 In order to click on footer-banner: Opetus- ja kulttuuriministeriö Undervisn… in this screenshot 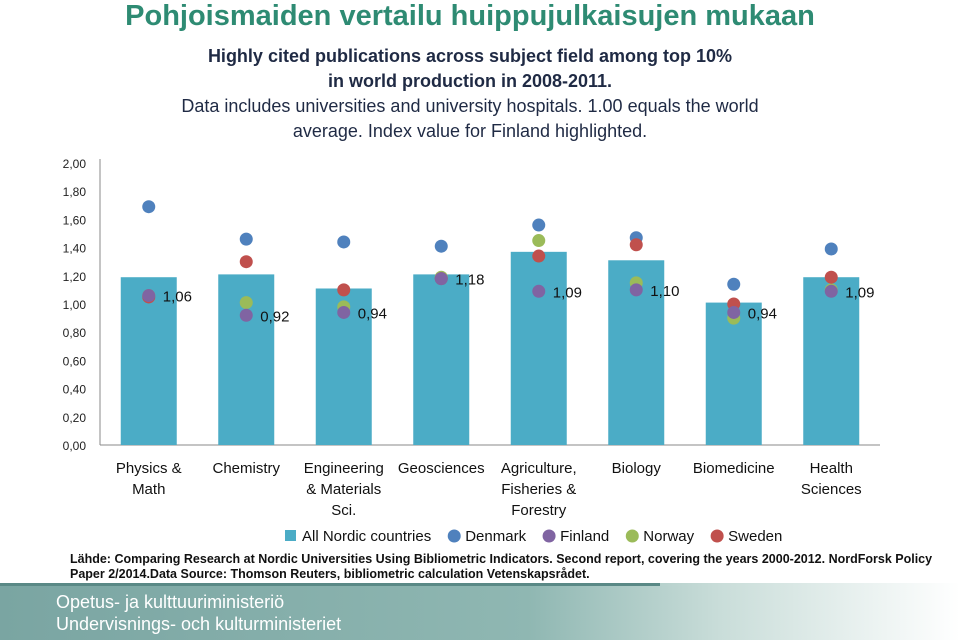, I will do `click(480, 611)`.